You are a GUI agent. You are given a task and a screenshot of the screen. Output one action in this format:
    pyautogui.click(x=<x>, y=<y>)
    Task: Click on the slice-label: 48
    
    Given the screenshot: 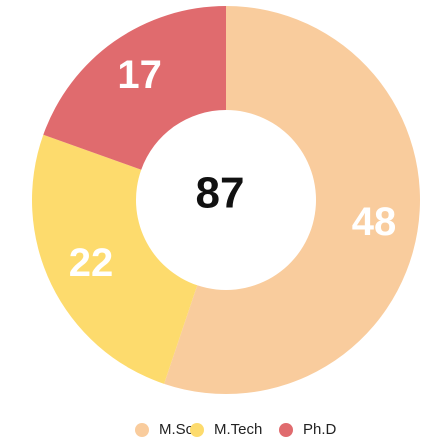 What is the action you would take?
    pyautogui.click(x=374, y=222)
    